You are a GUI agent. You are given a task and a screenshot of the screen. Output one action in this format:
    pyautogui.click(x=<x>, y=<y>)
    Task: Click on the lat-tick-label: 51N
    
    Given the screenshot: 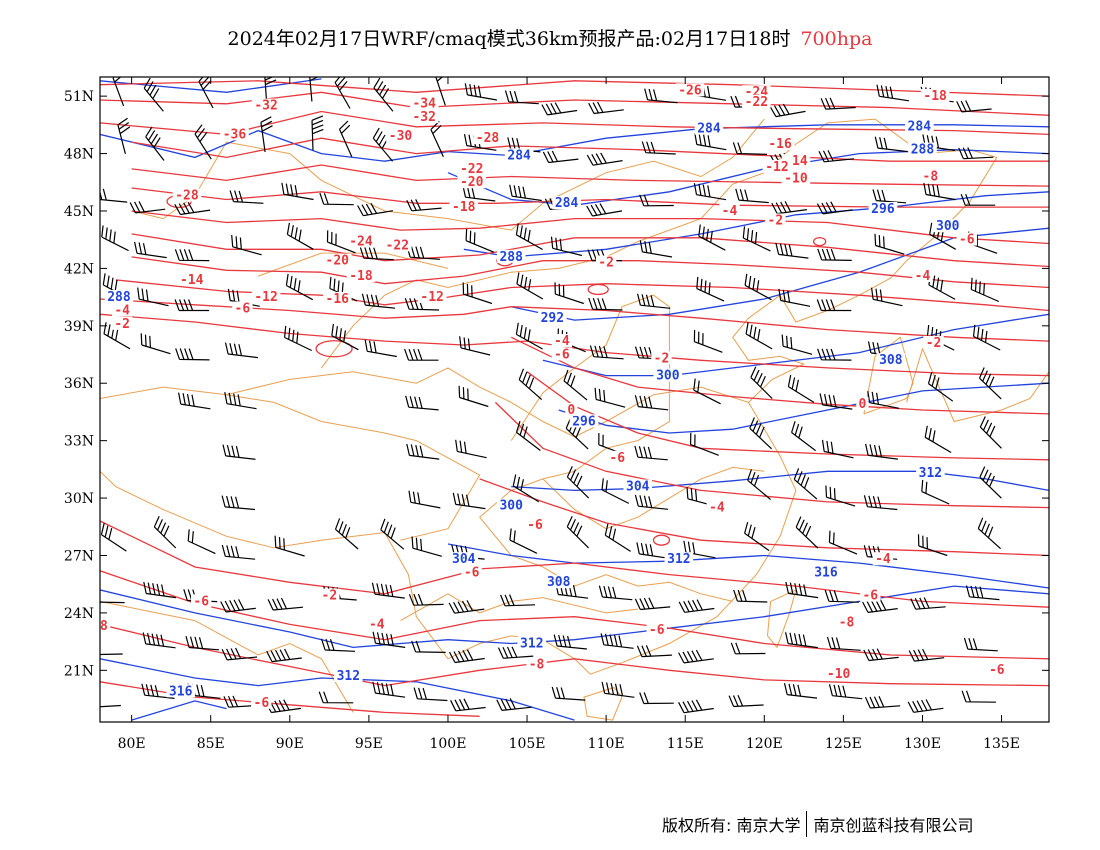 What is the action you would take?
    pyautogui.click(x=79, y=97)
    